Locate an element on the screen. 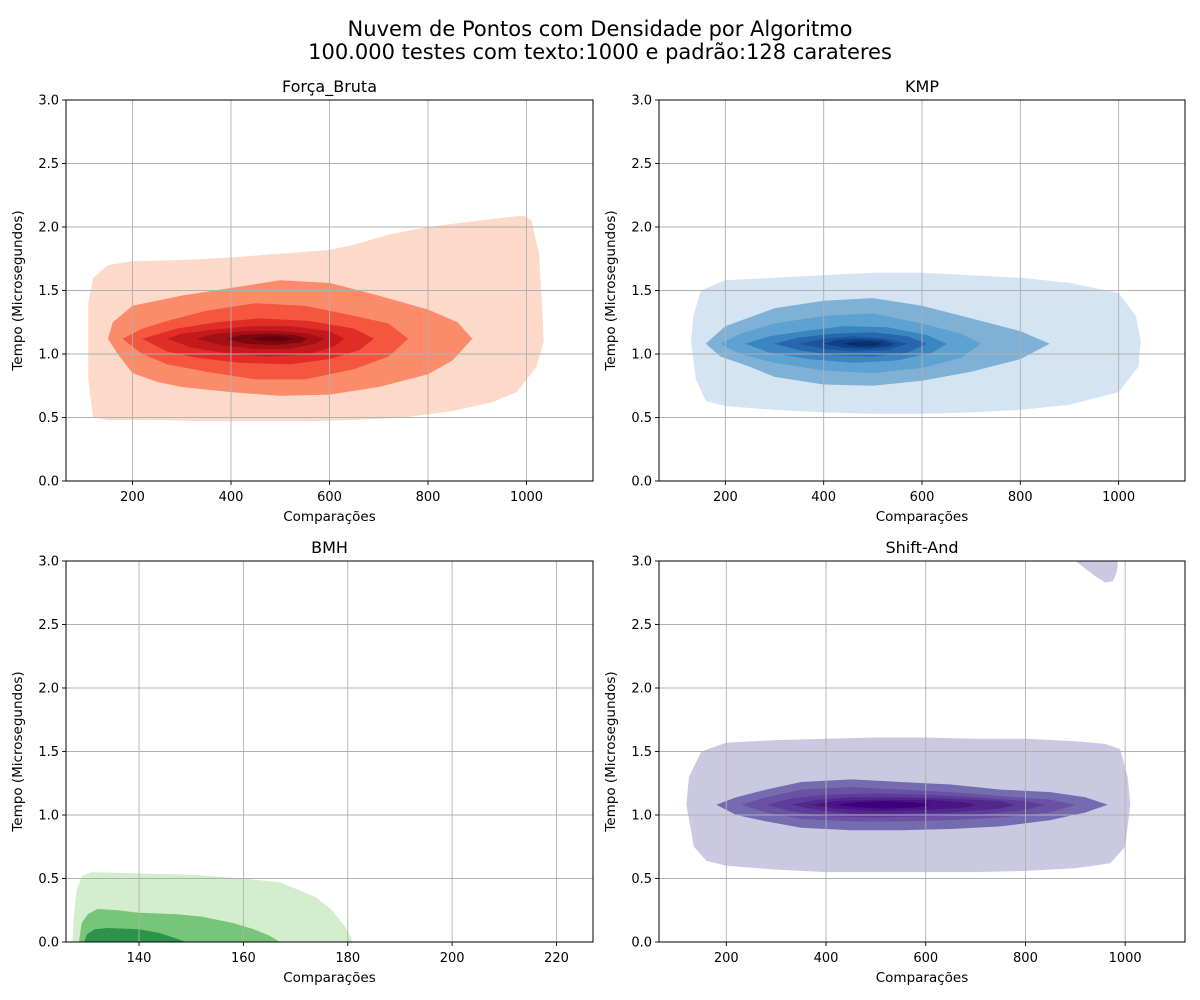 The image size is (1200, 1000). panel-title: Força_Bruta is located at coordinates (329, 87).